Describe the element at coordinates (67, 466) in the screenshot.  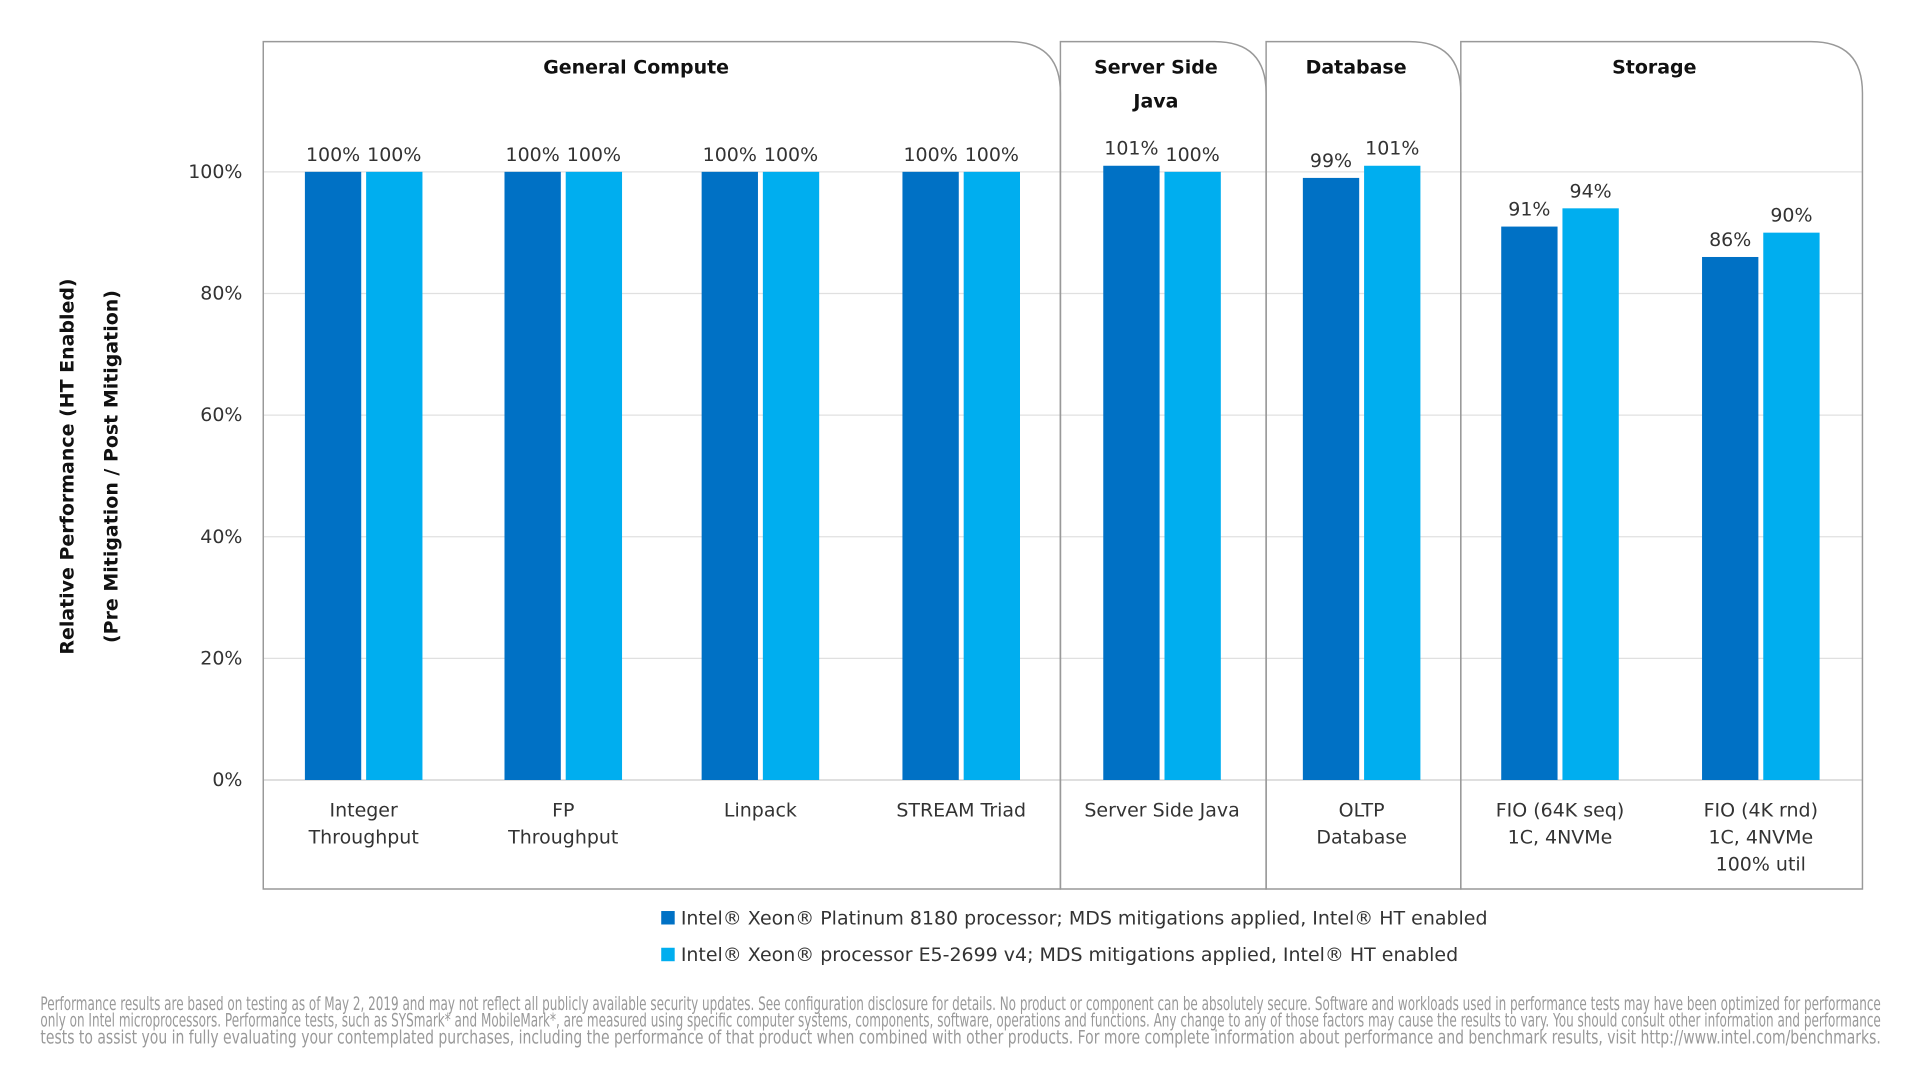
I see `y-axis-title: Relative Performance (HT Enabled)` at that location.